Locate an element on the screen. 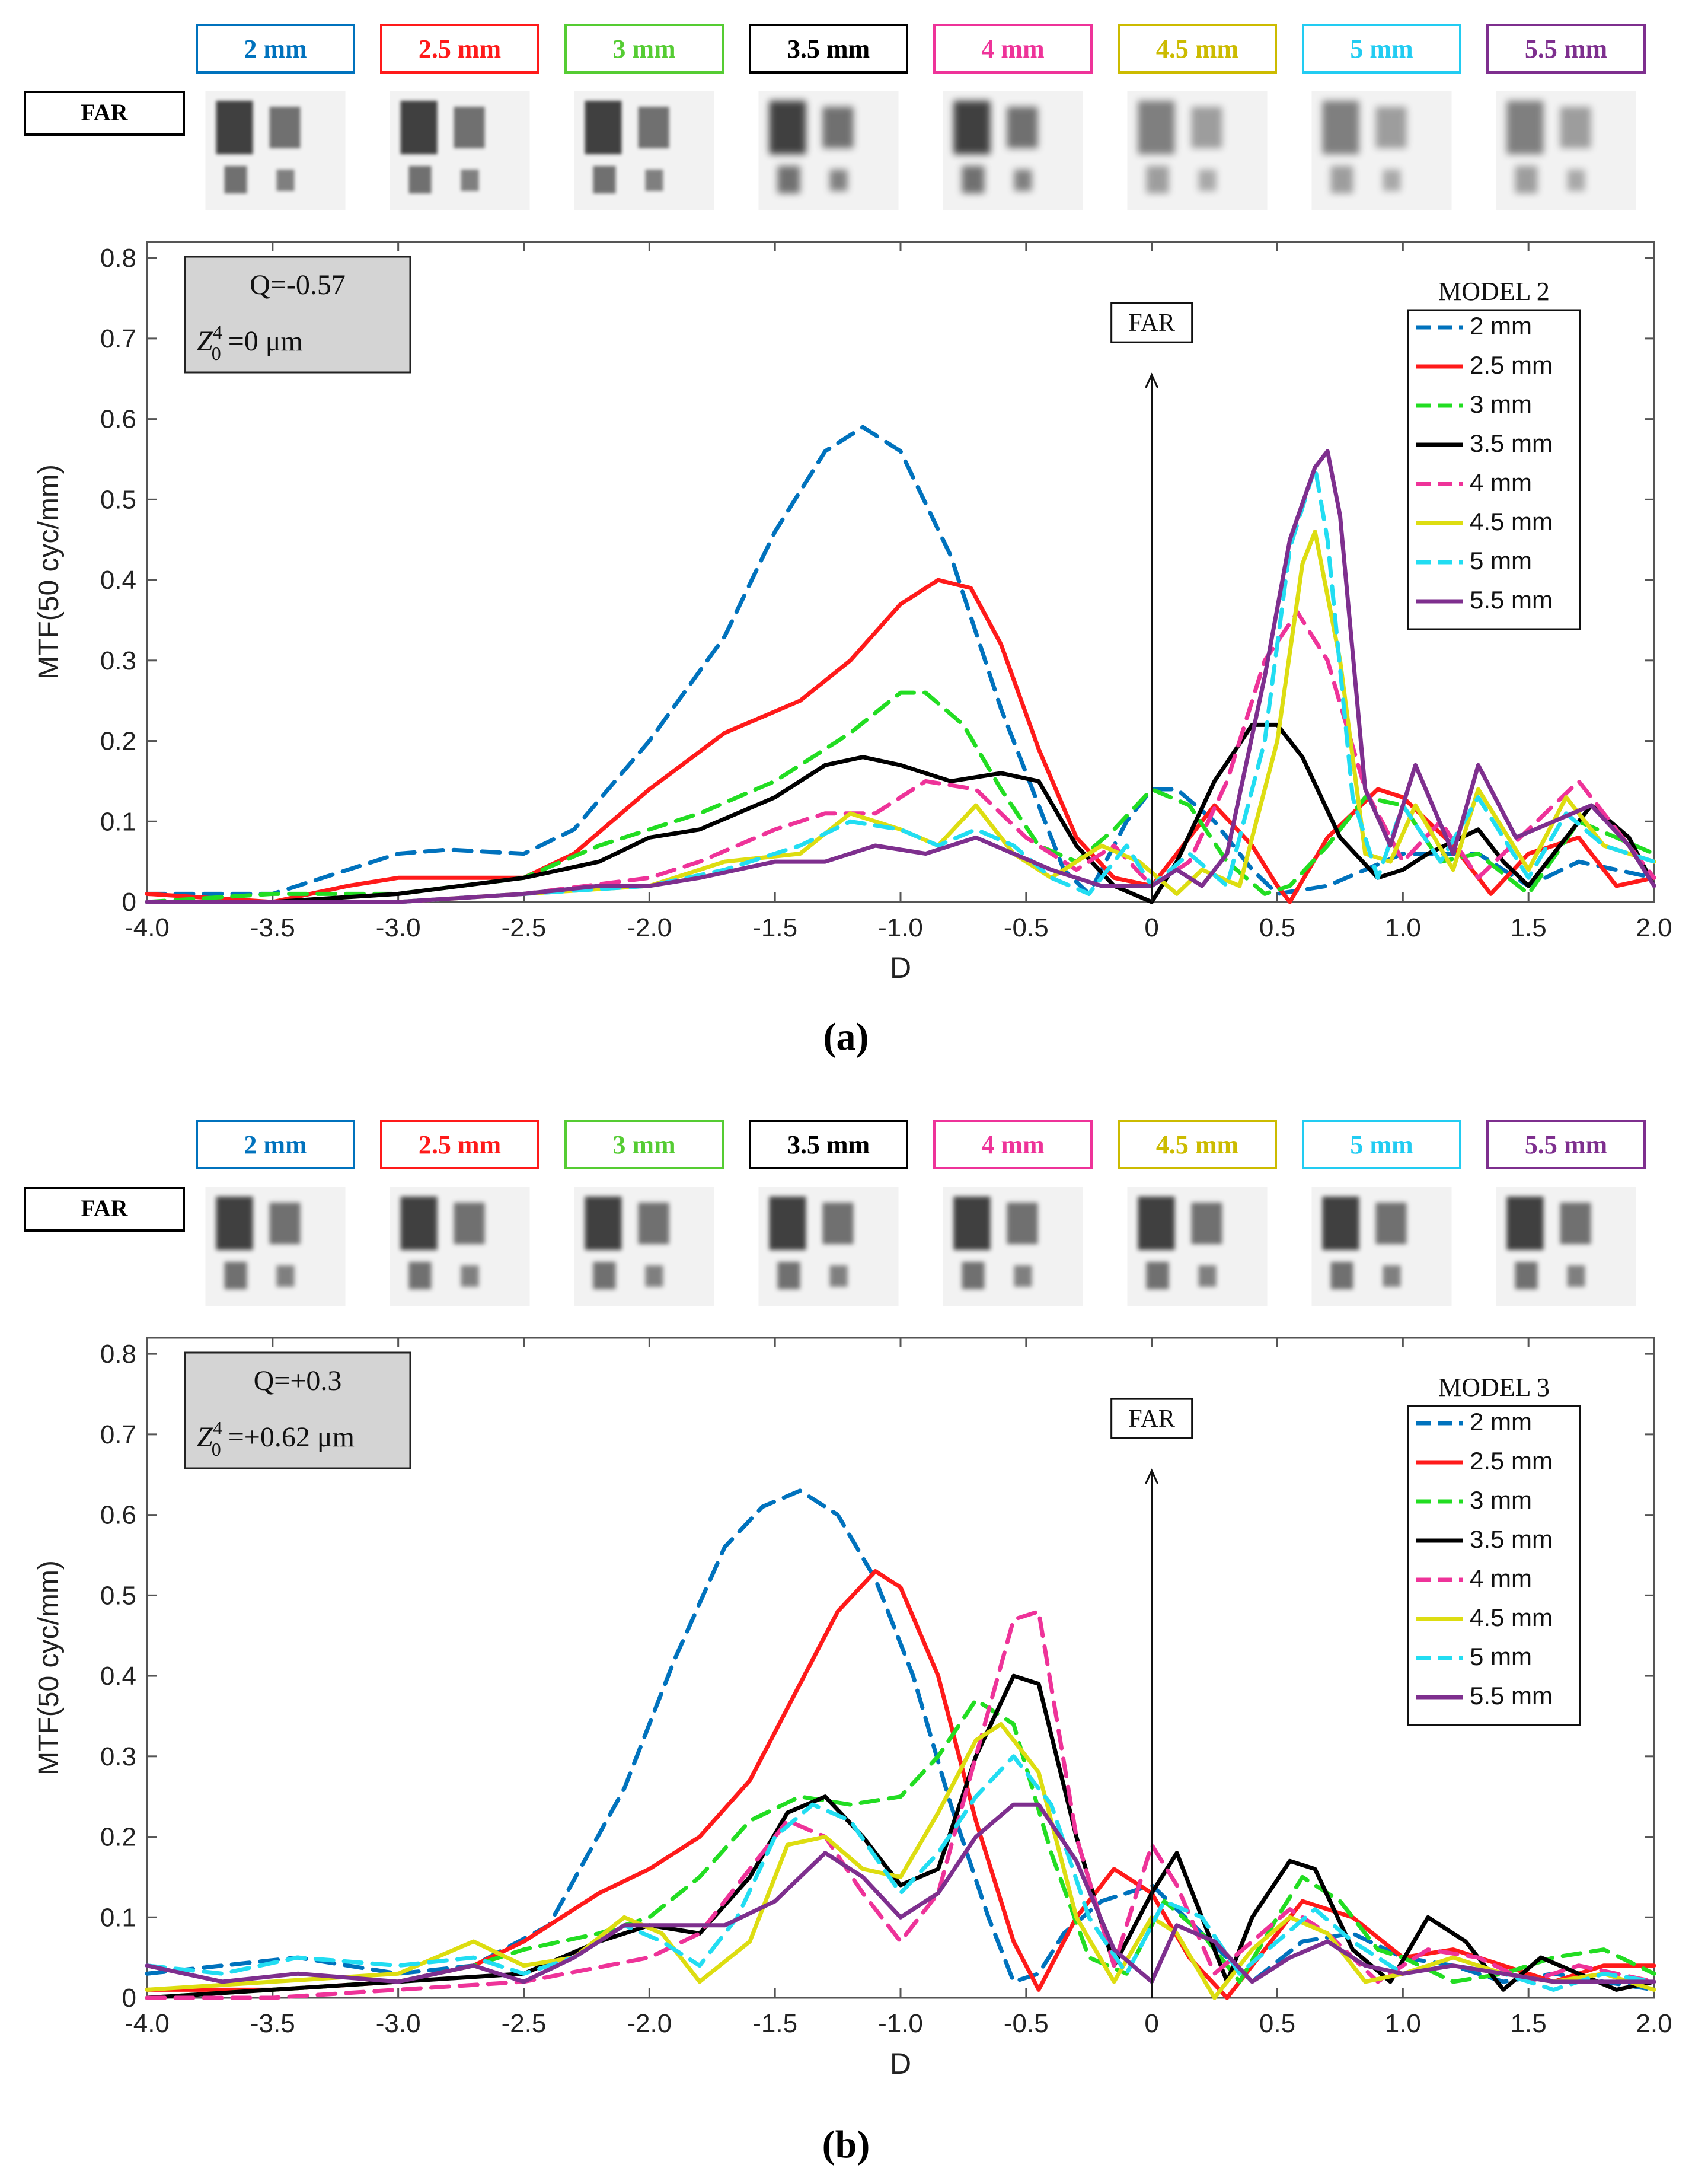 The height and width of the screenshot is (2184, 1692). legend-label: 2.5 mm is located at coordinates (1511, 1461).